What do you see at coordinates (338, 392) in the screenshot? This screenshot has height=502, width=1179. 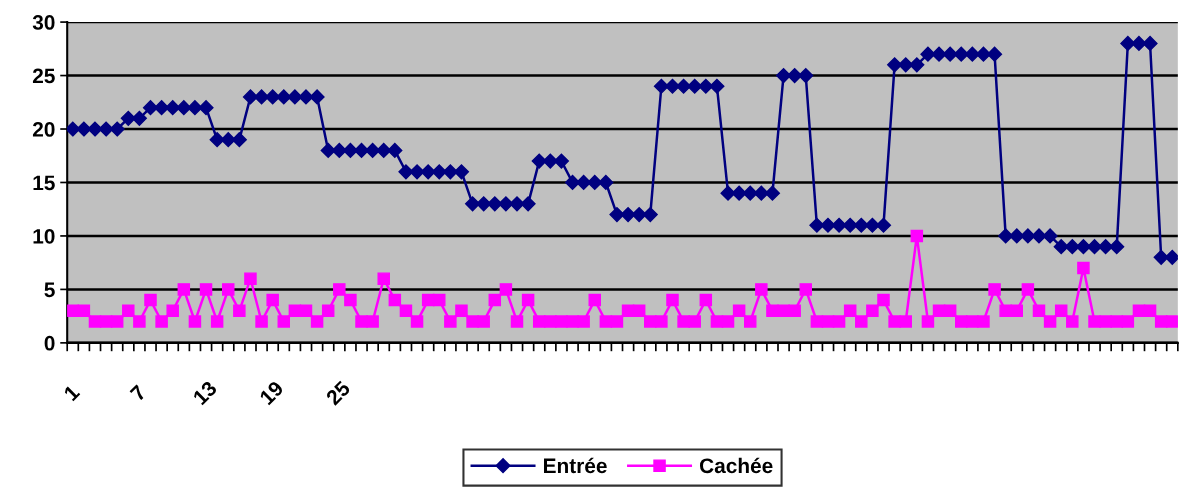 I see `x-tick-label: 25` at bounding box center [338, 392].